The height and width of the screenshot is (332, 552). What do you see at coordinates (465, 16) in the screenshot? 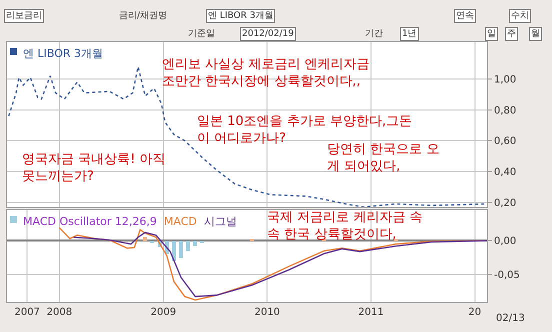
I see `text: 연속` at bounding box center [465, 16].